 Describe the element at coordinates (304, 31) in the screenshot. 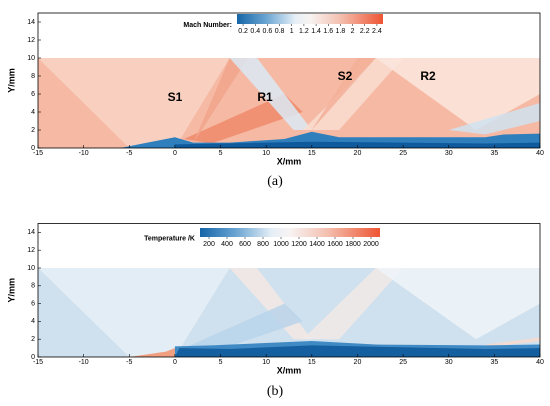

I see `colorbar-tick-label: 1.2` at that location.